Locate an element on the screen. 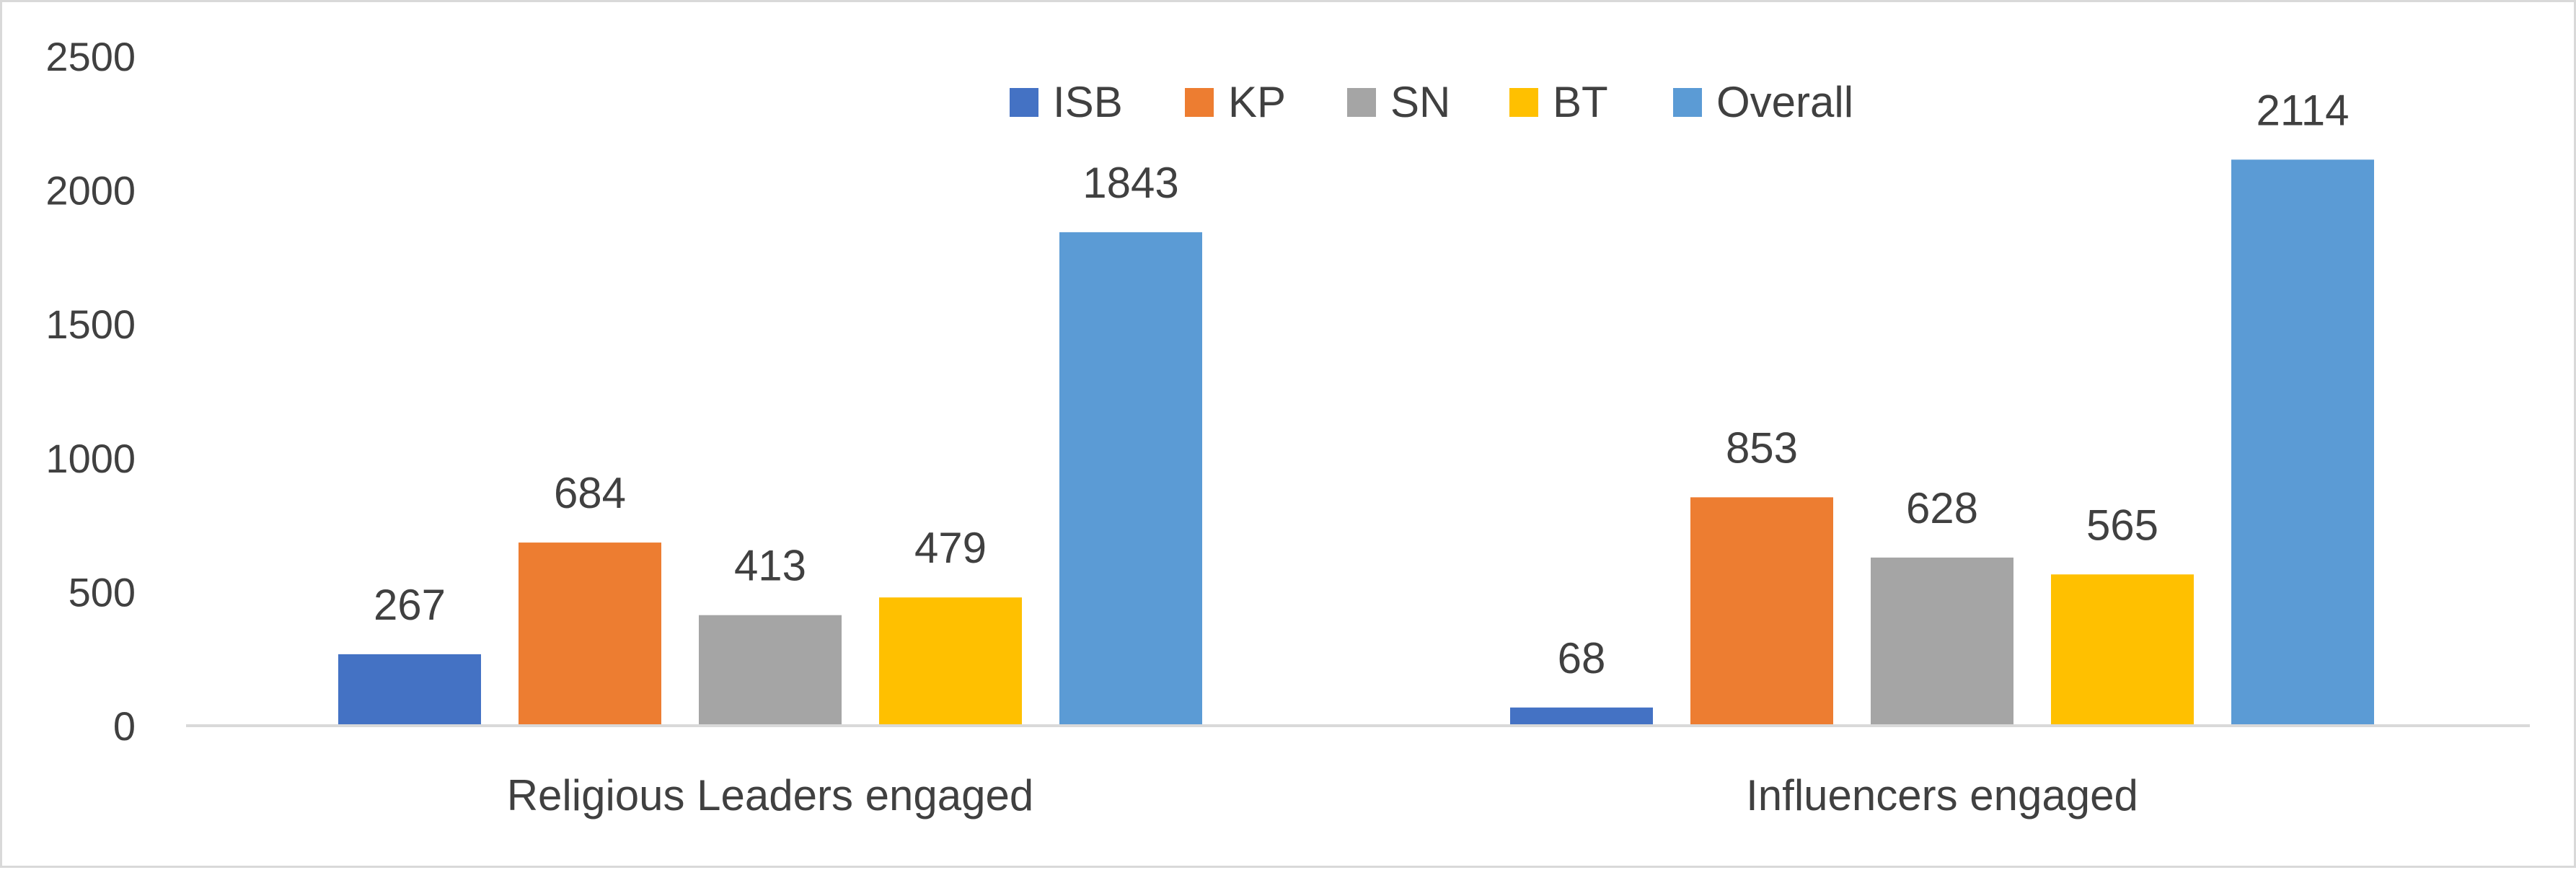  y-tick-label-2500: 2500 is located at coordinates (90, 57).